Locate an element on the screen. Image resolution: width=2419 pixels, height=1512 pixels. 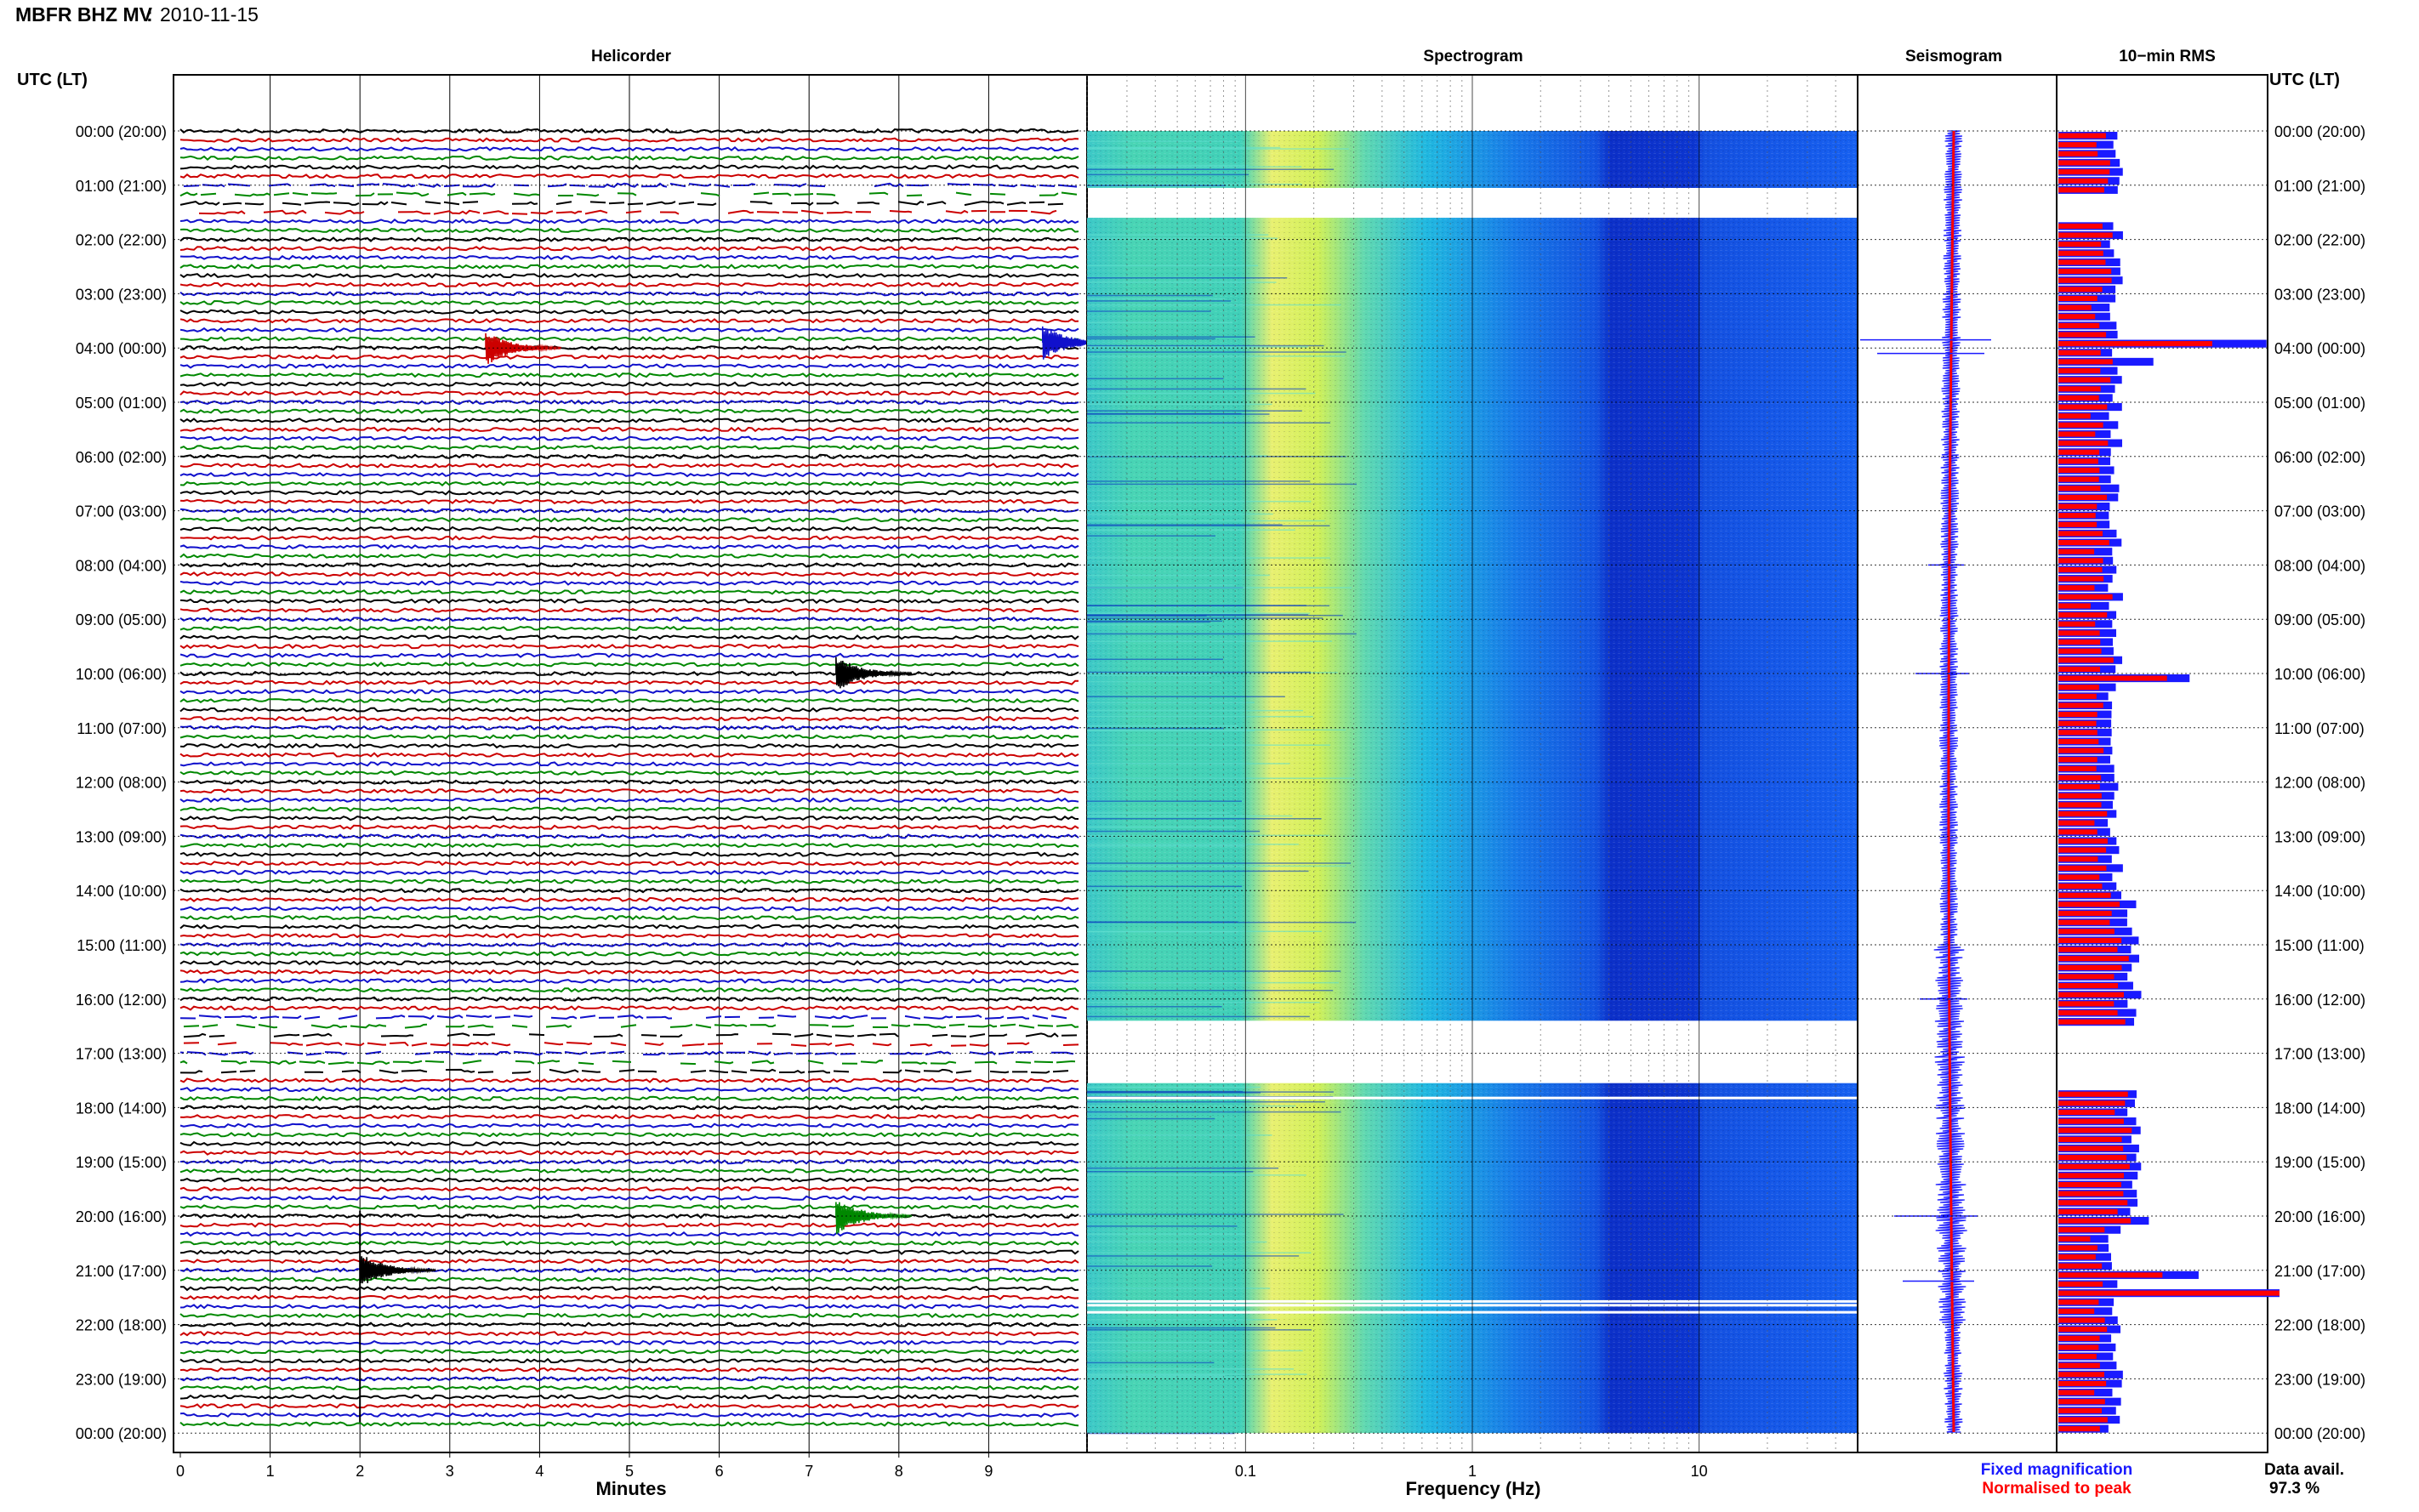
hour-label-left: 01:00 (21:00) is located at coordinates (121, 186).